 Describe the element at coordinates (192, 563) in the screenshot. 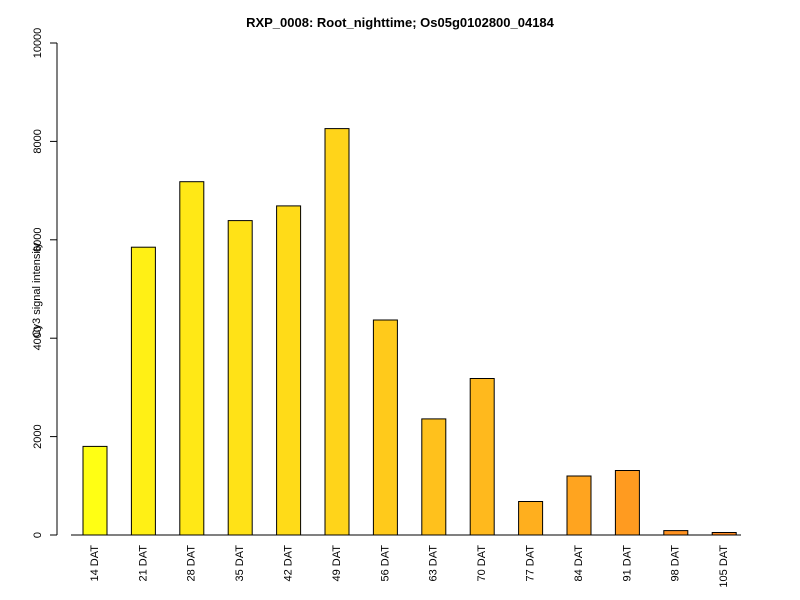

I see `x-tick-label: 28 DAT` at that location.